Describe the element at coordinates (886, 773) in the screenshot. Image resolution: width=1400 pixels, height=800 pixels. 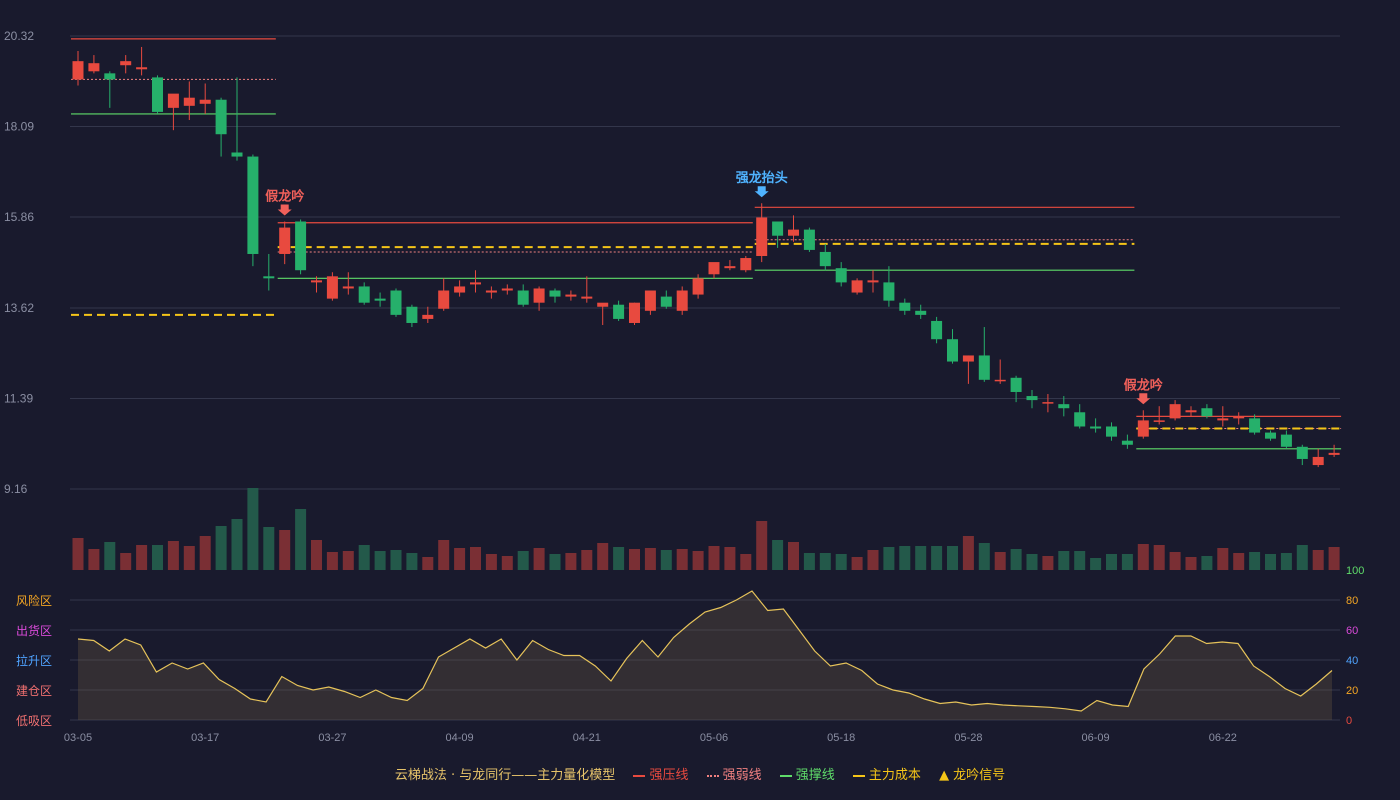
I see `legend-item-cost: 主力成本` at that location.